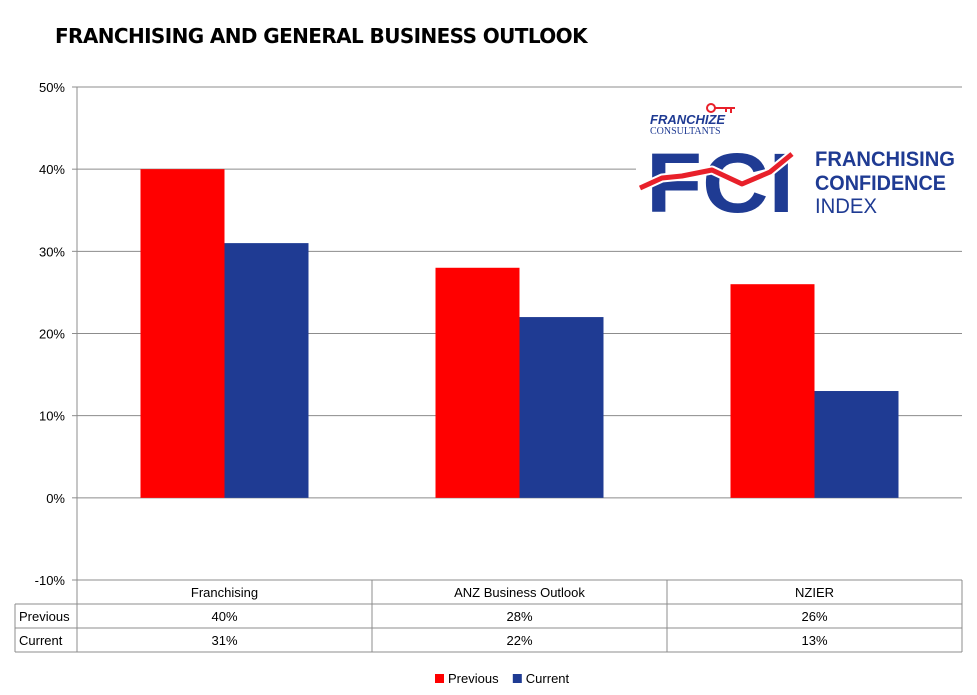 Image resolution: width=977 pixels, height=695 pixels. What do you see at coordinates (519, 616) in the screenshot?
I see `table-cell: 28%` at bounding box center [519, 616].